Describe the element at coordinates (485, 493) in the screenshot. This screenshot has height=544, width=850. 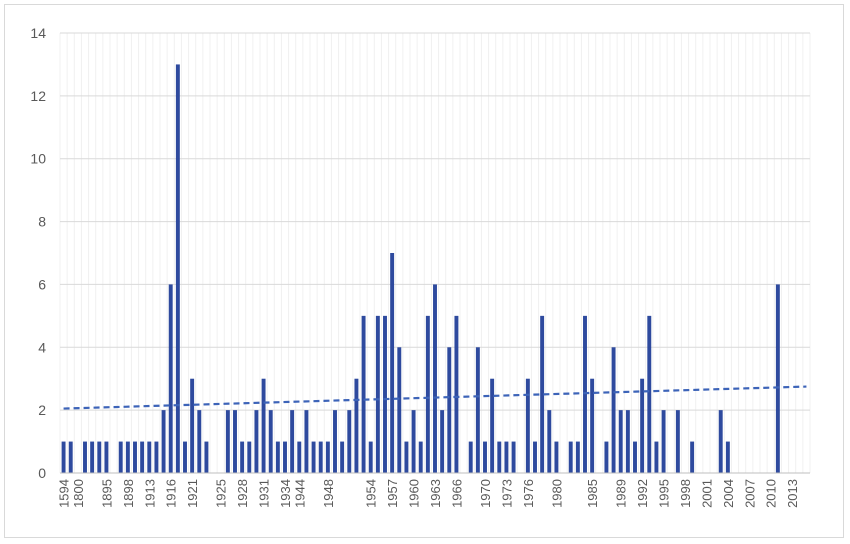
I see `x-tick-label: 1970` at that location.